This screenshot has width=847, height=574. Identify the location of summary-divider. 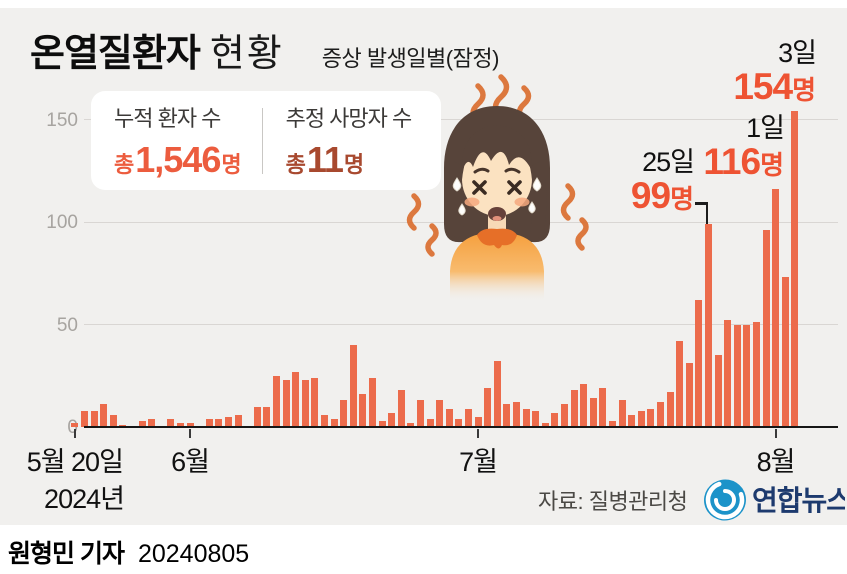
(262, 140).